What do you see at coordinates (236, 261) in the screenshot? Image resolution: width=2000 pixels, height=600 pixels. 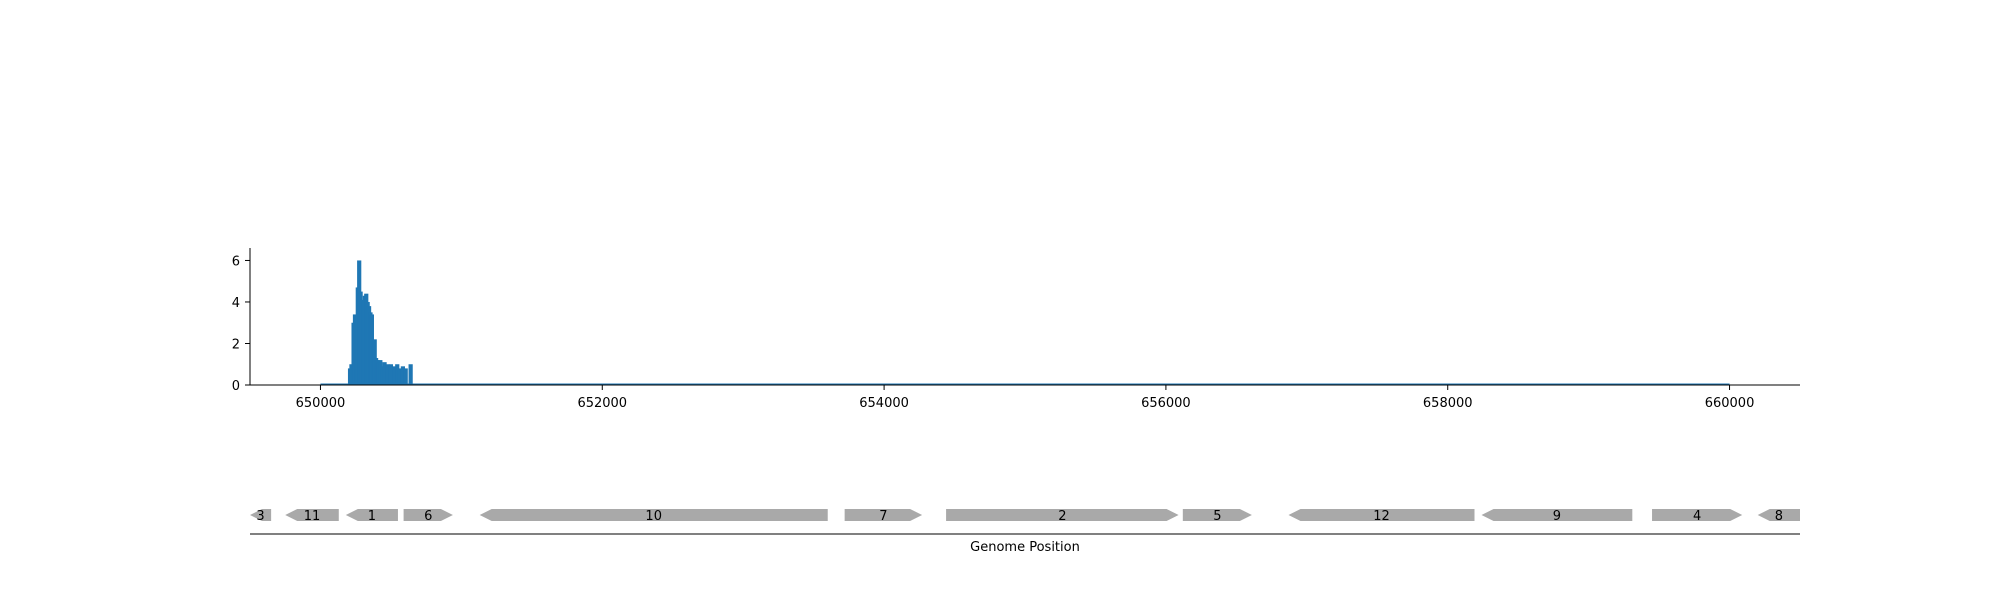 I see `y-tick-label: 6` at bounding box center [236, 261].